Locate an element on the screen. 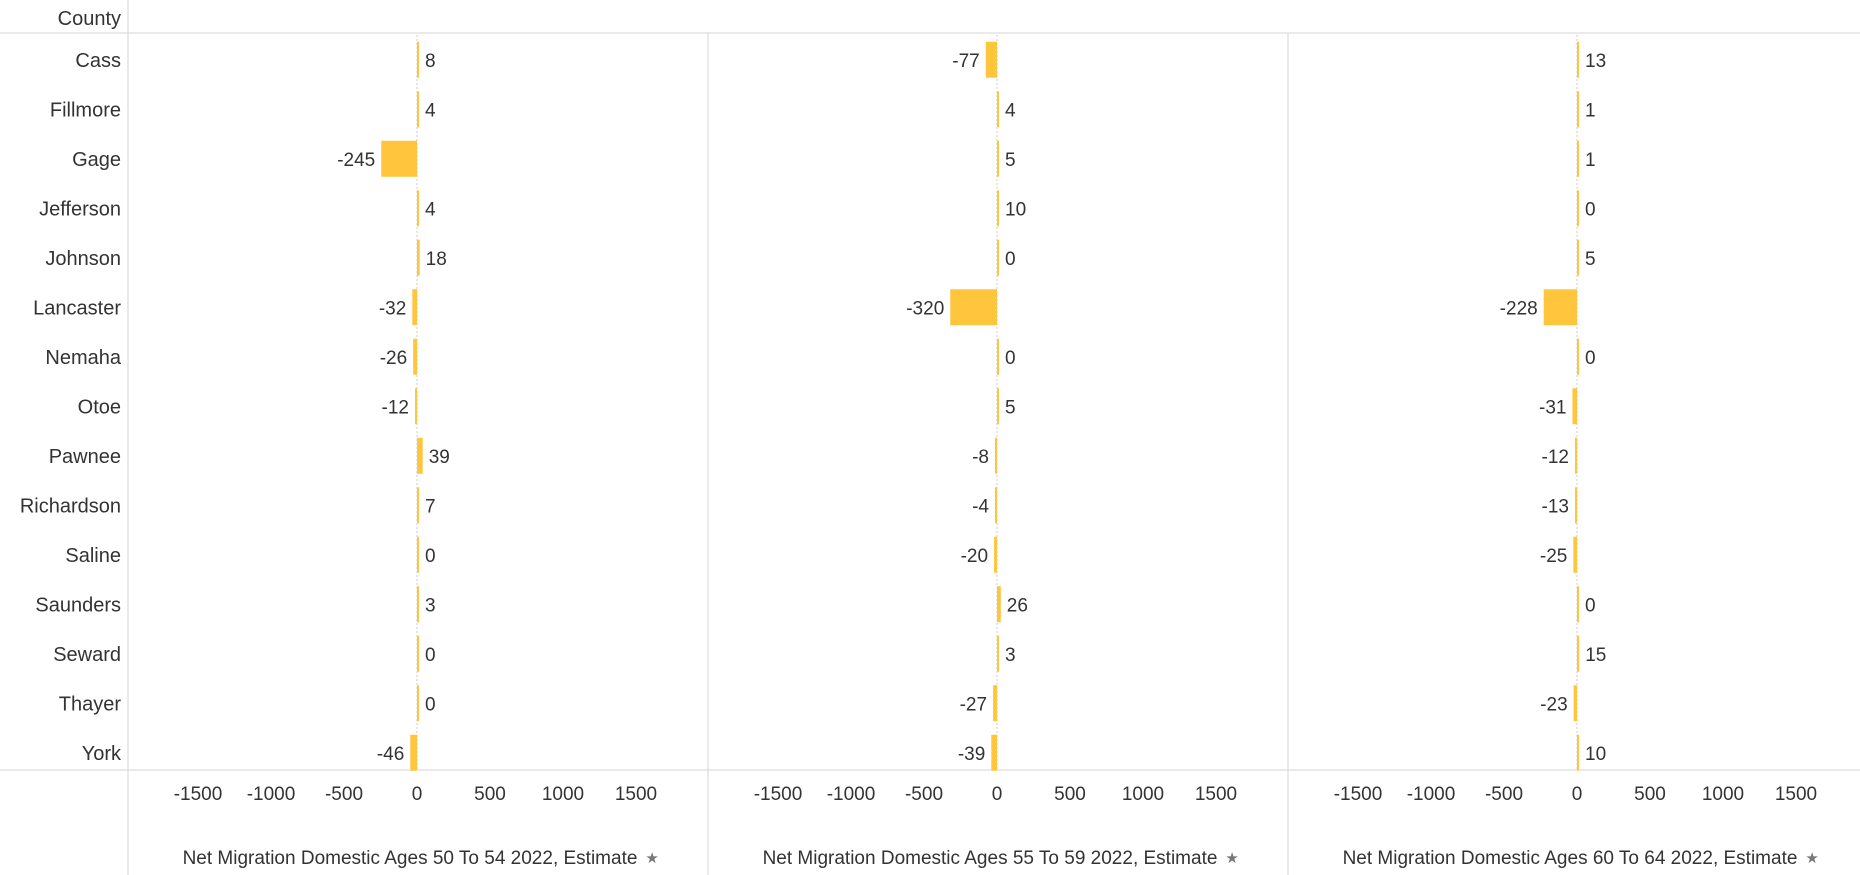 This screenshot has height=875, width=1860. county-label: Johnson is located at coordinates (83, 259).